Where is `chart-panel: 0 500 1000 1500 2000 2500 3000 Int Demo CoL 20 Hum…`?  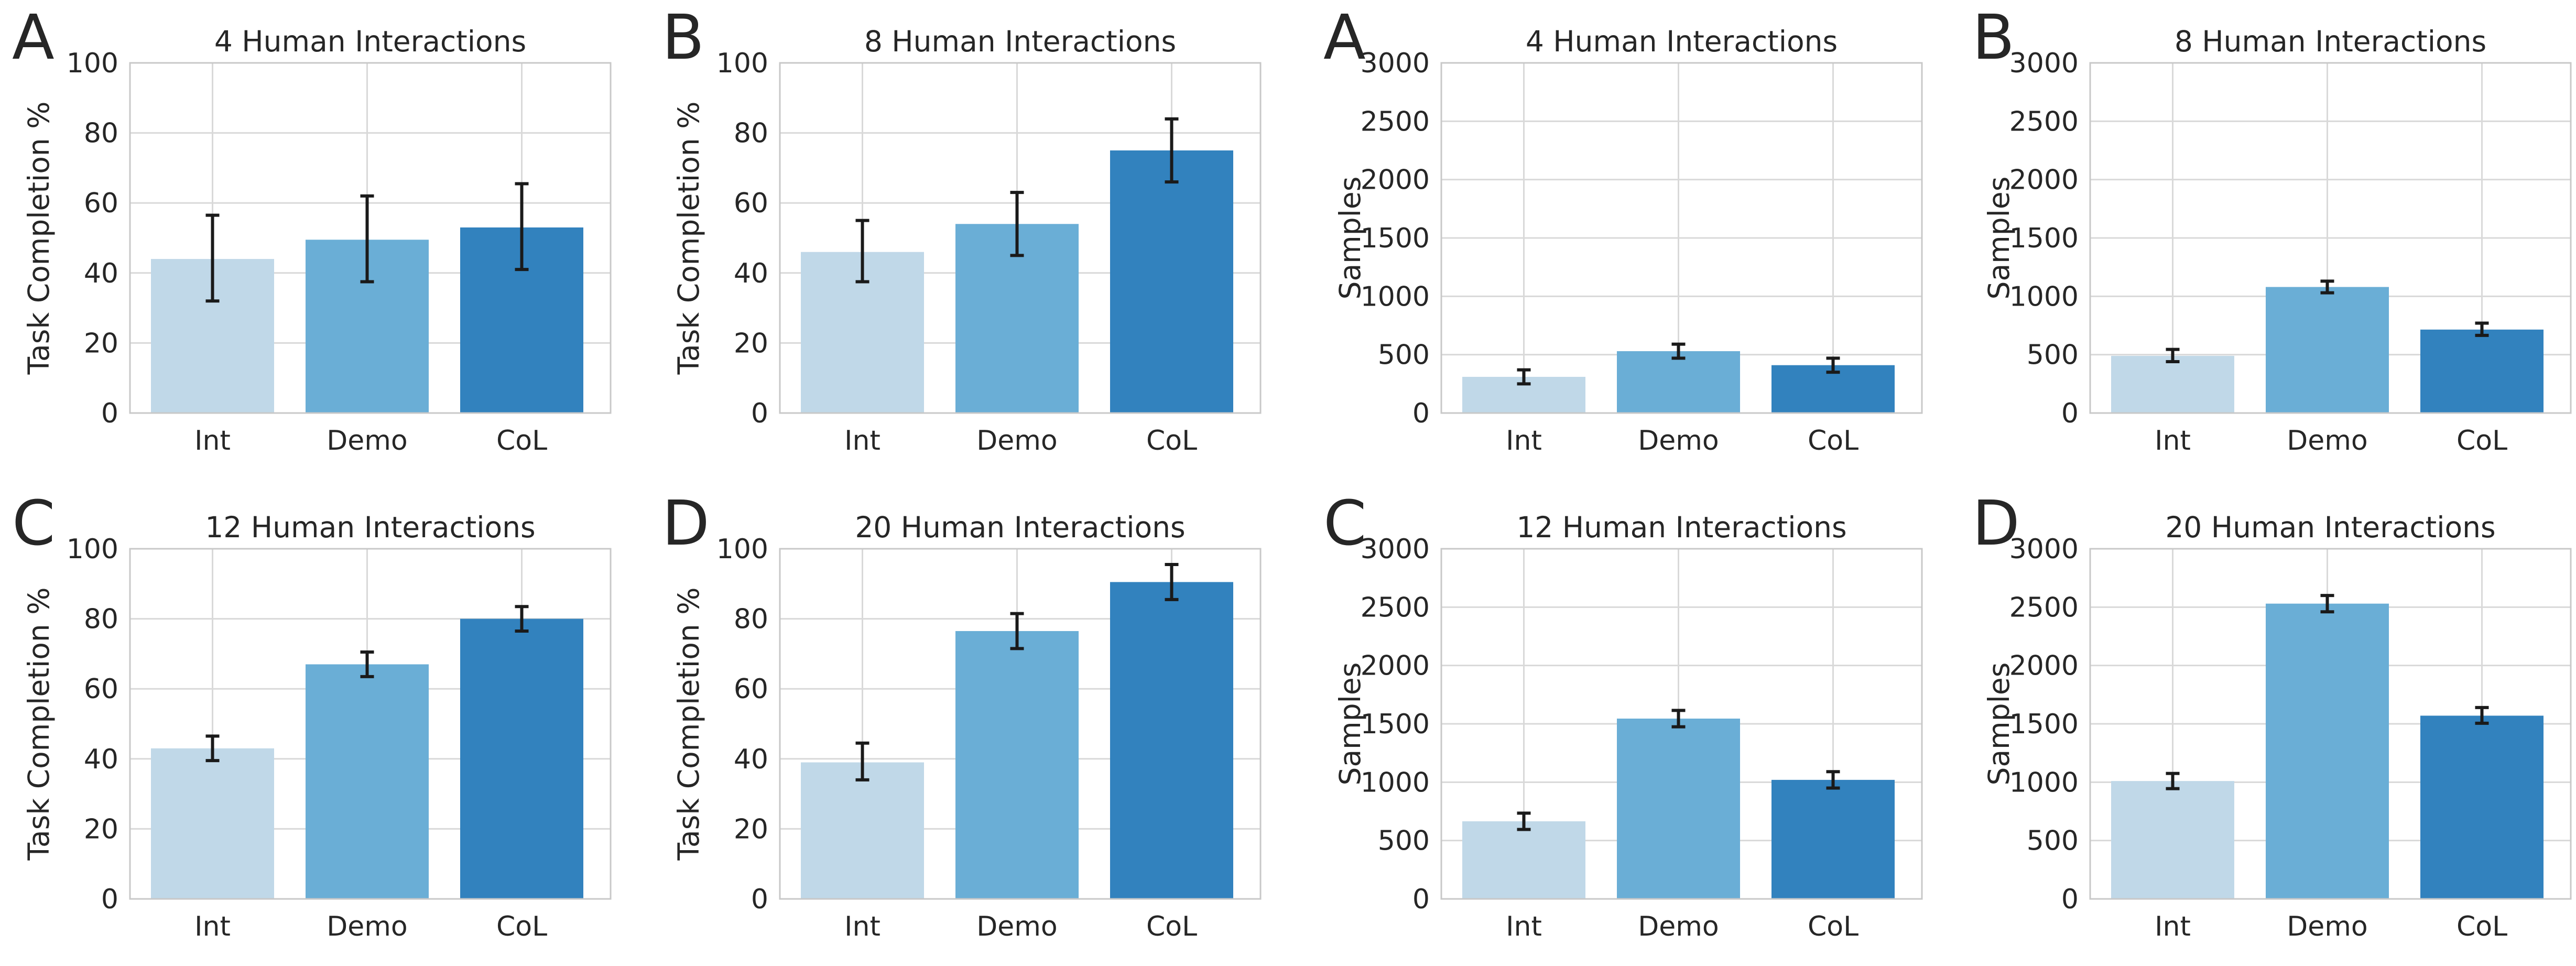 chart-panel: 0 500 1000 1500 2000 2500 3000 Int Demo CoL 20 Hum… is located at coordinates (2272, 715).